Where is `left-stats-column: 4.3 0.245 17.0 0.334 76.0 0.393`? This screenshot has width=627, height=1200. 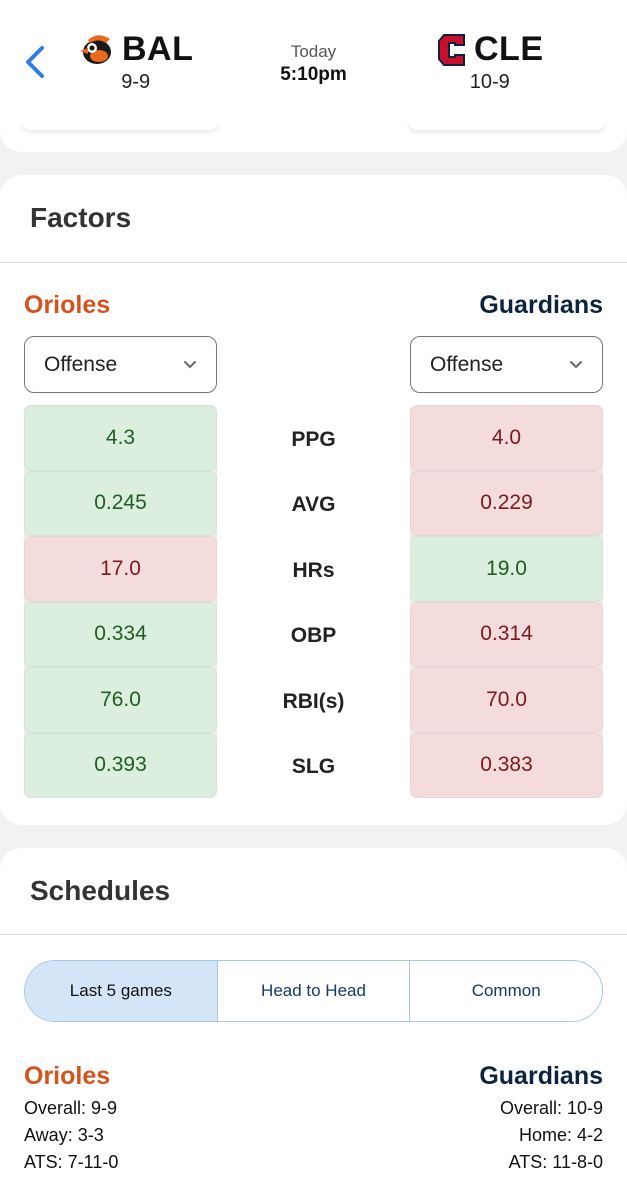
left-stats-column: 4.3 0.245 17.0 0.334 76.0 0.393 is located at coordinates (120, 601).